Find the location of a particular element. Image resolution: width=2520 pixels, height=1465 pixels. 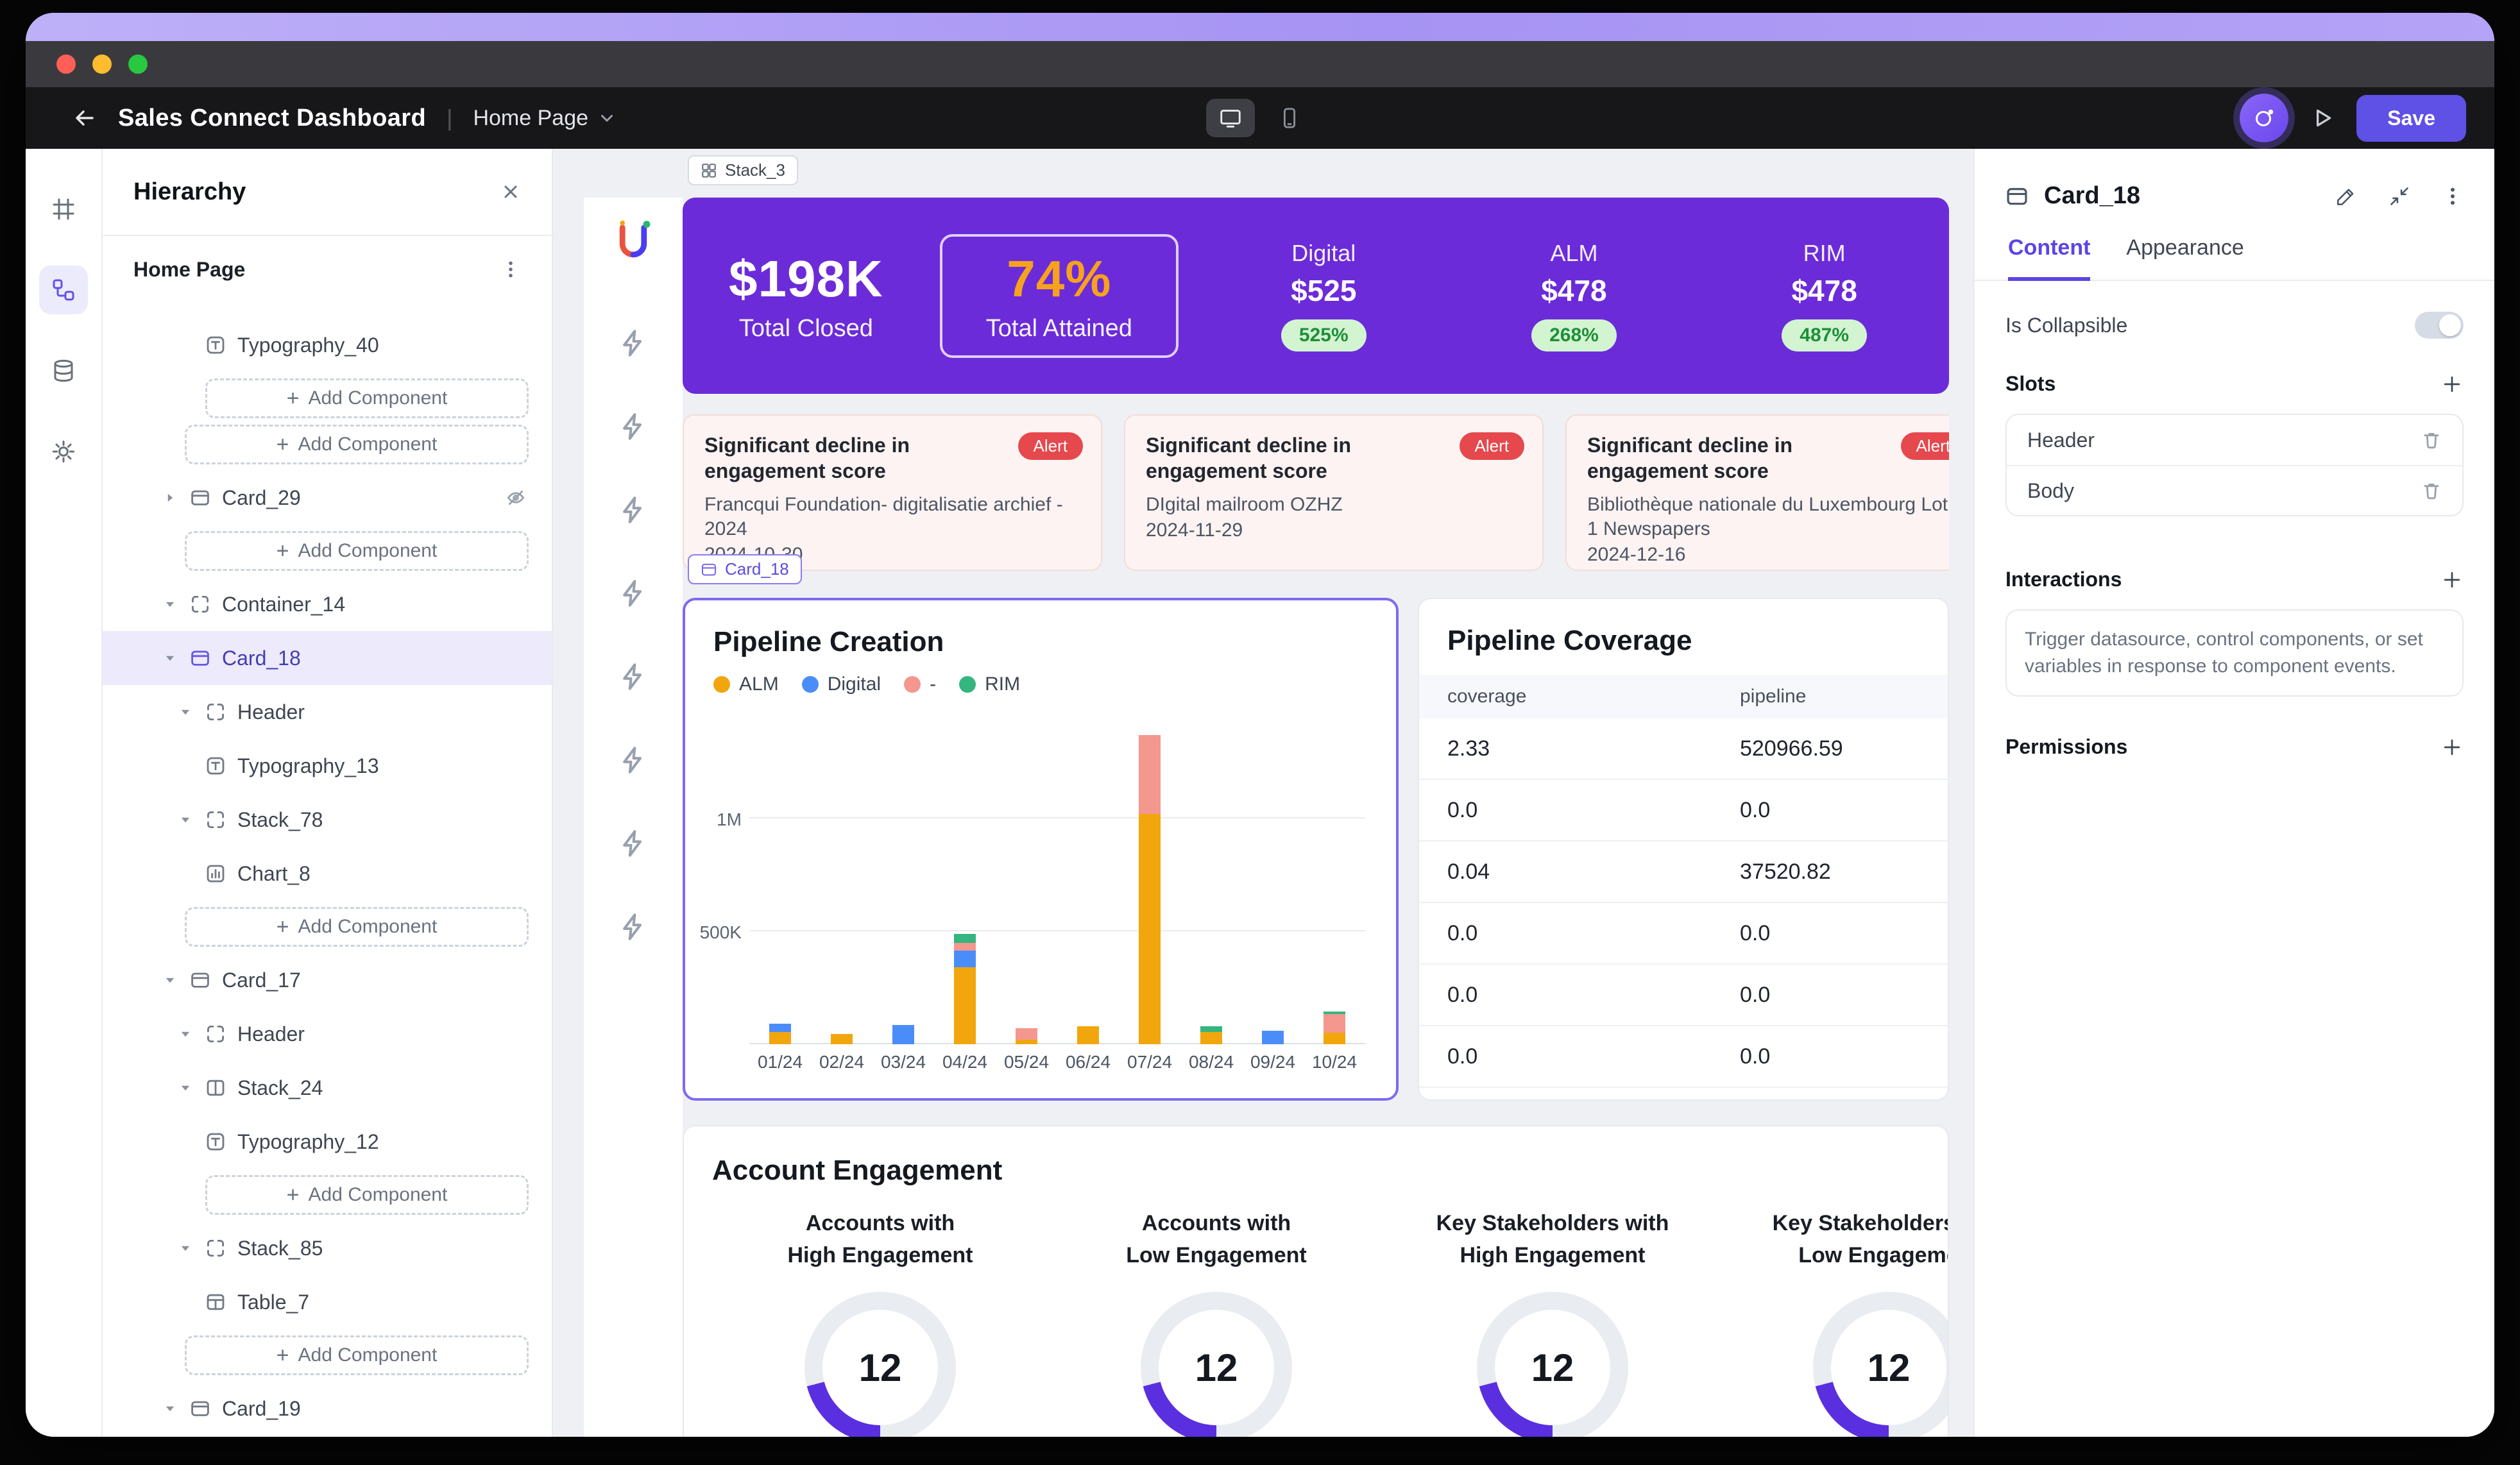

banner-stat-percent-badge: 487% is located at coordinates (1824, 335).